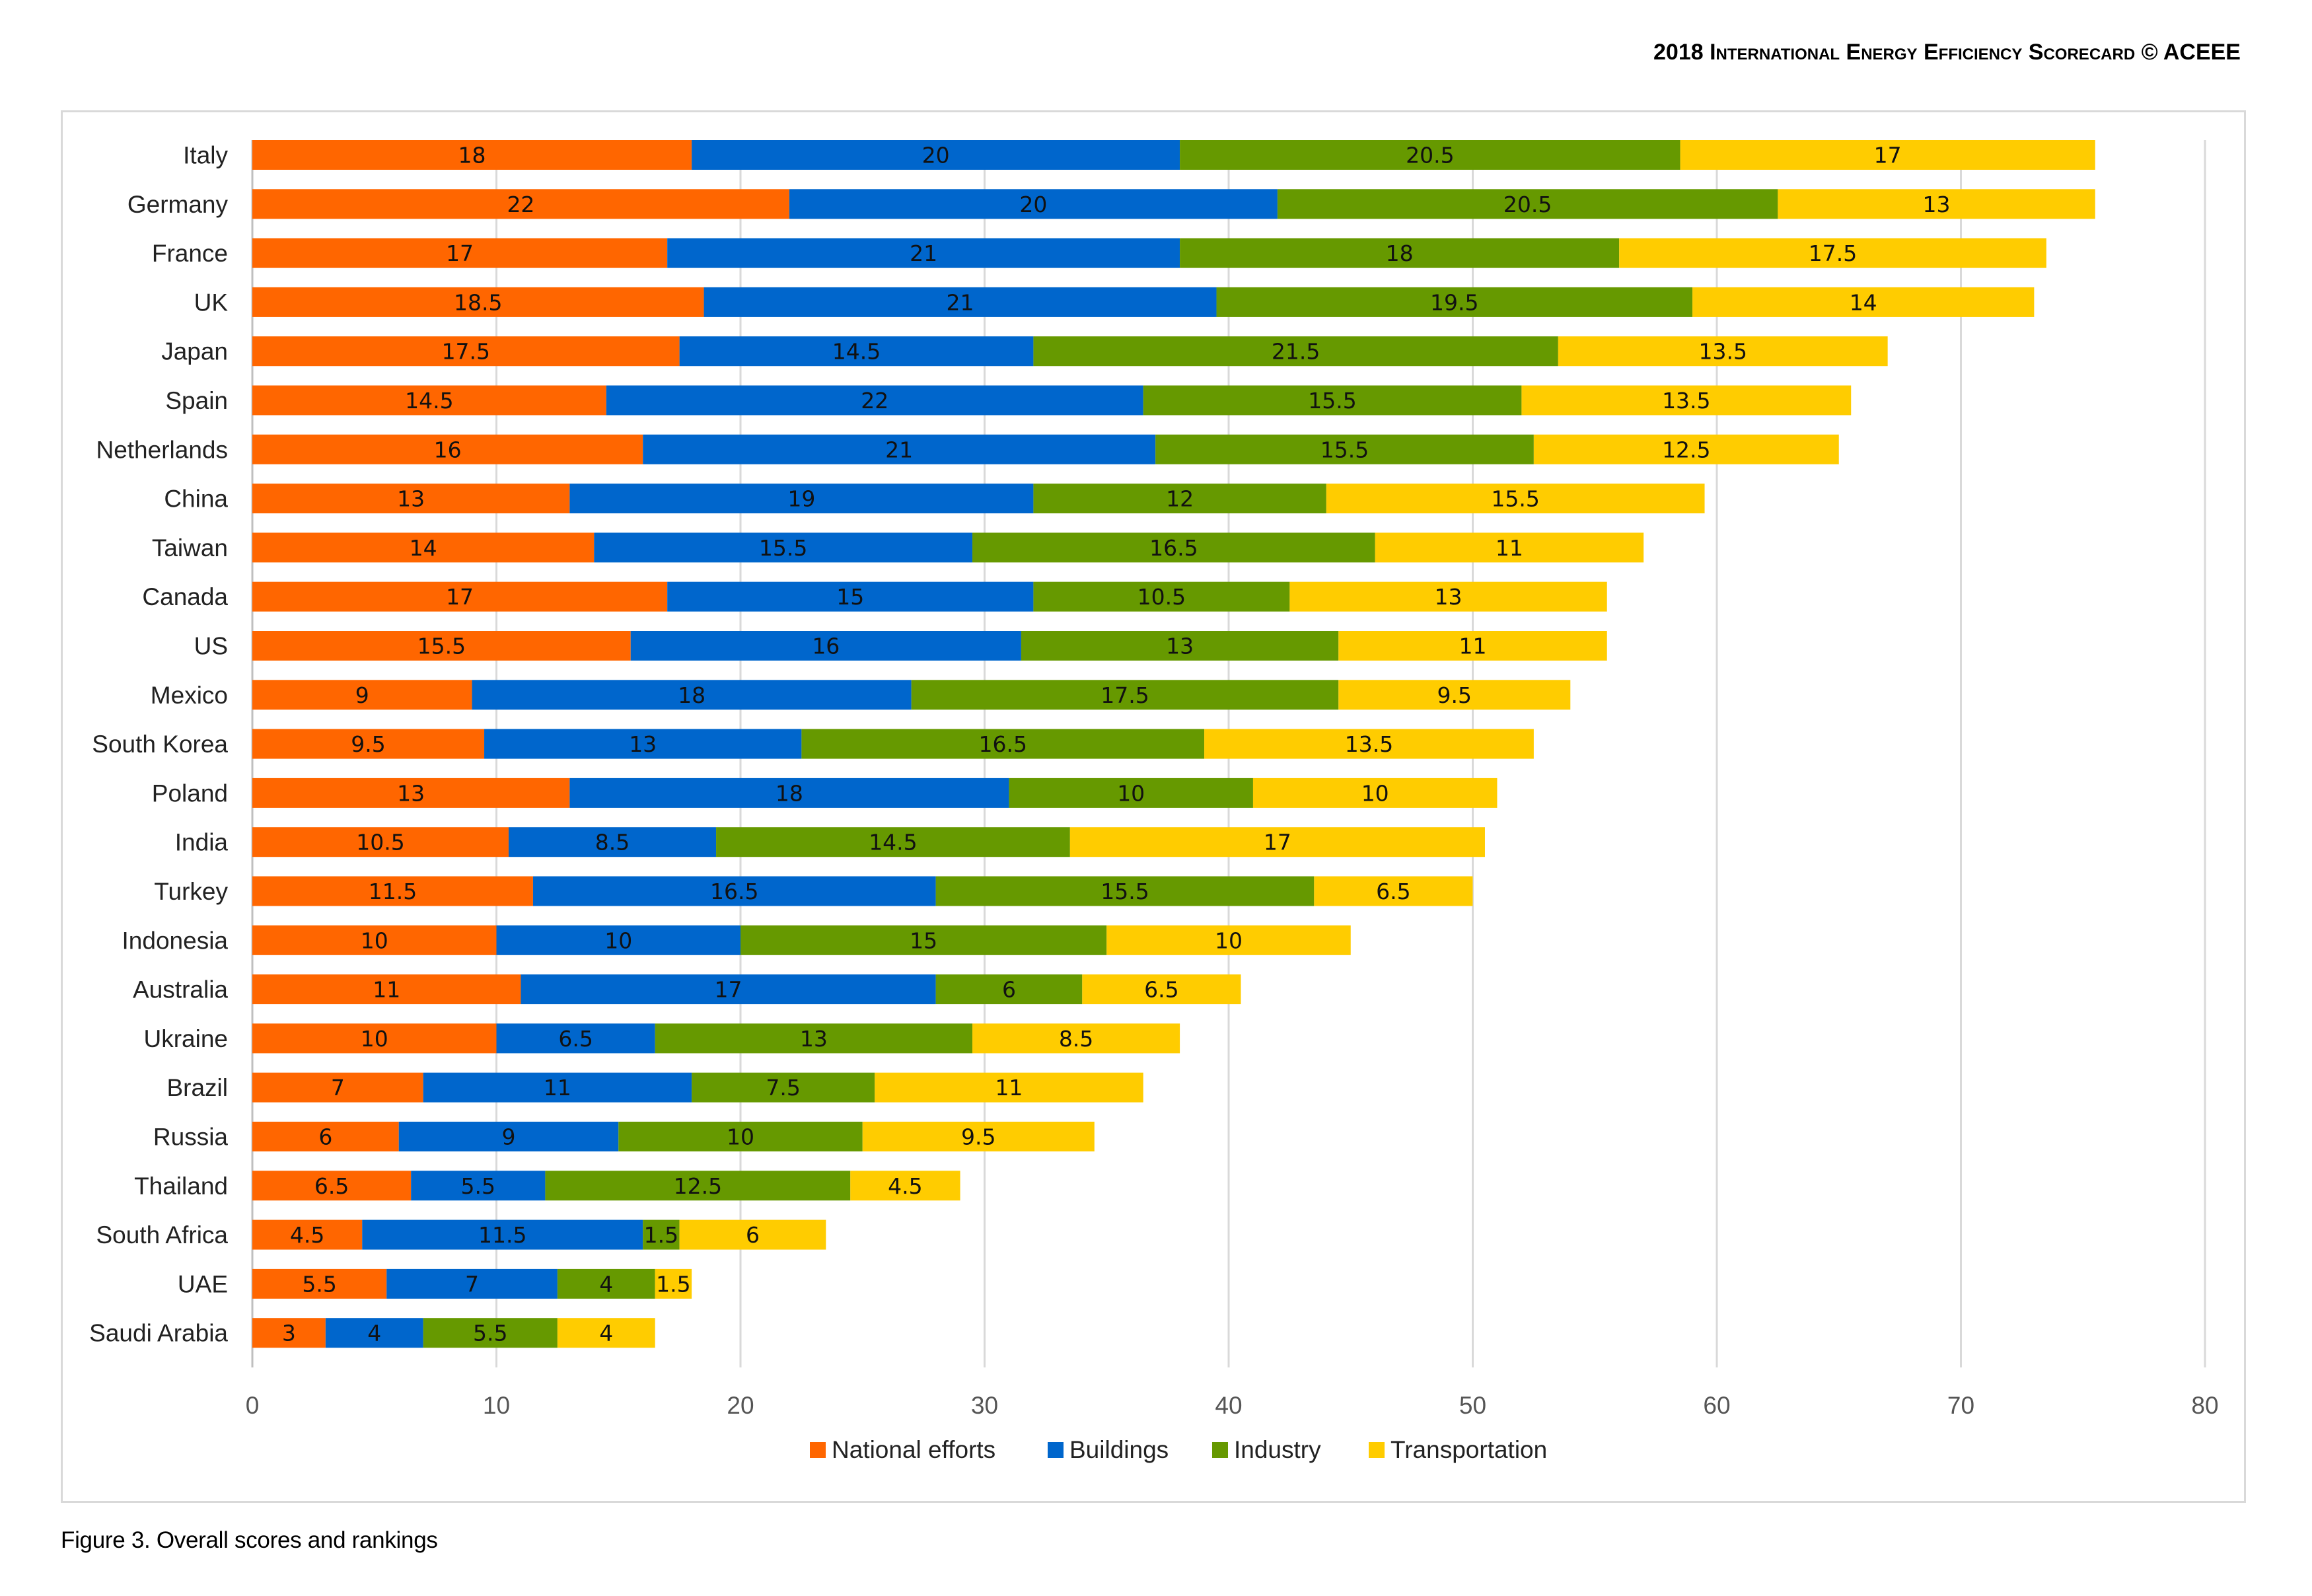 The image size is (2312, 1596). I want to click on data-label-india-transportation: 17, so click(1277, 842).